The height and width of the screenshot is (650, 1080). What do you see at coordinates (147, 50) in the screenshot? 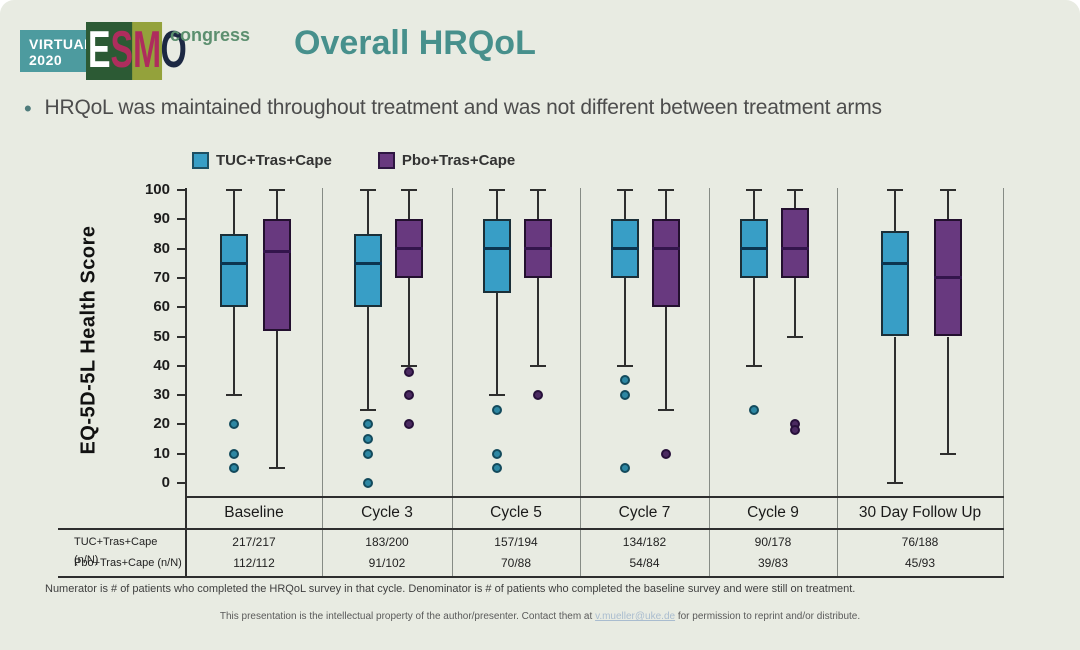
I see `esmo-letter-m: M` at bounding box center [147, 50].